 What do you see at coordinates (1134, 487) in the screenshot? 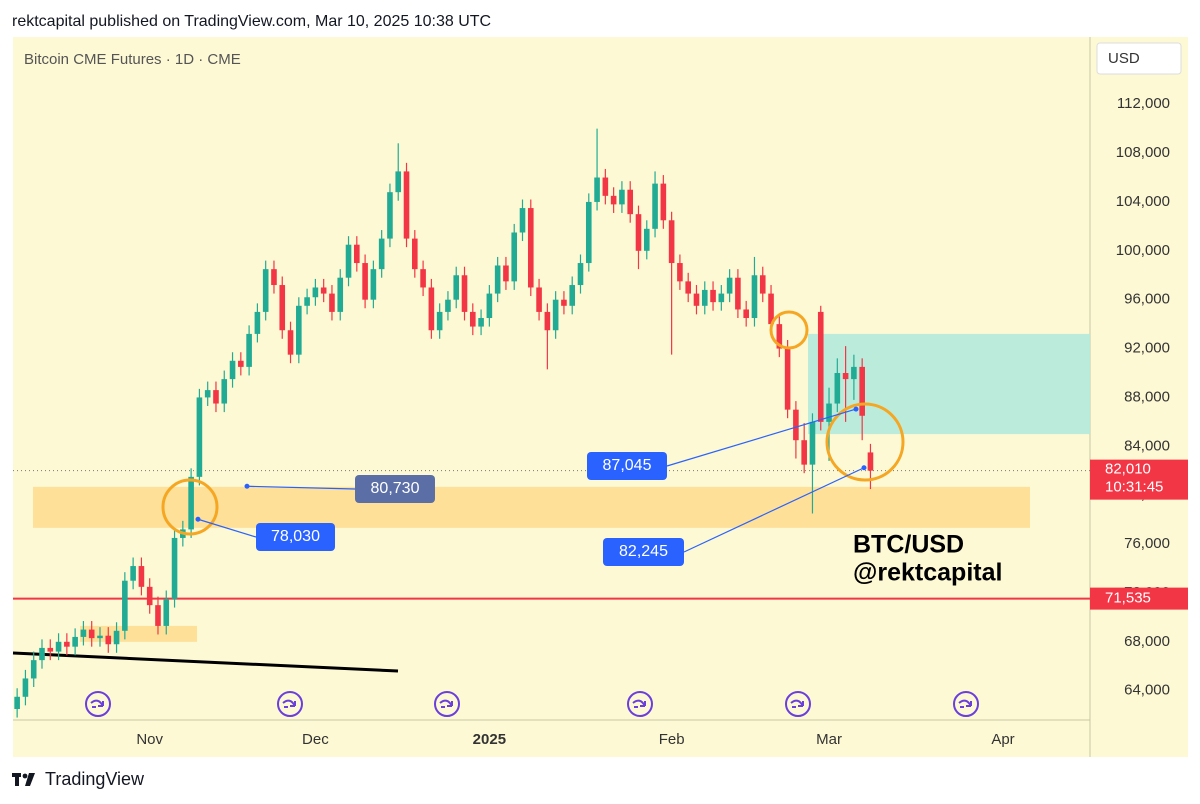
I see `countdown: 10:31:45` at bounding box center [1134, 487].